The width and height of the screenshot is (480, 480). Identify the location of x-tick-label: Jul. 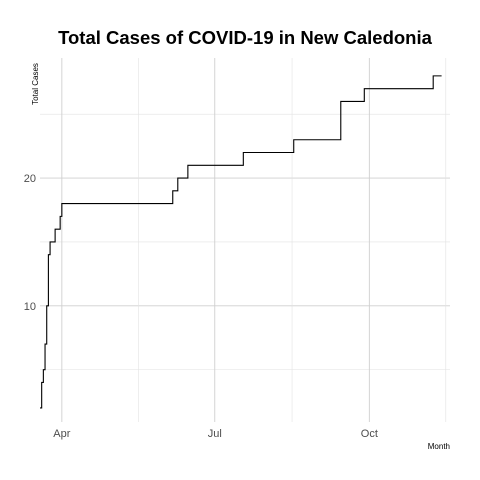
(215, 434).